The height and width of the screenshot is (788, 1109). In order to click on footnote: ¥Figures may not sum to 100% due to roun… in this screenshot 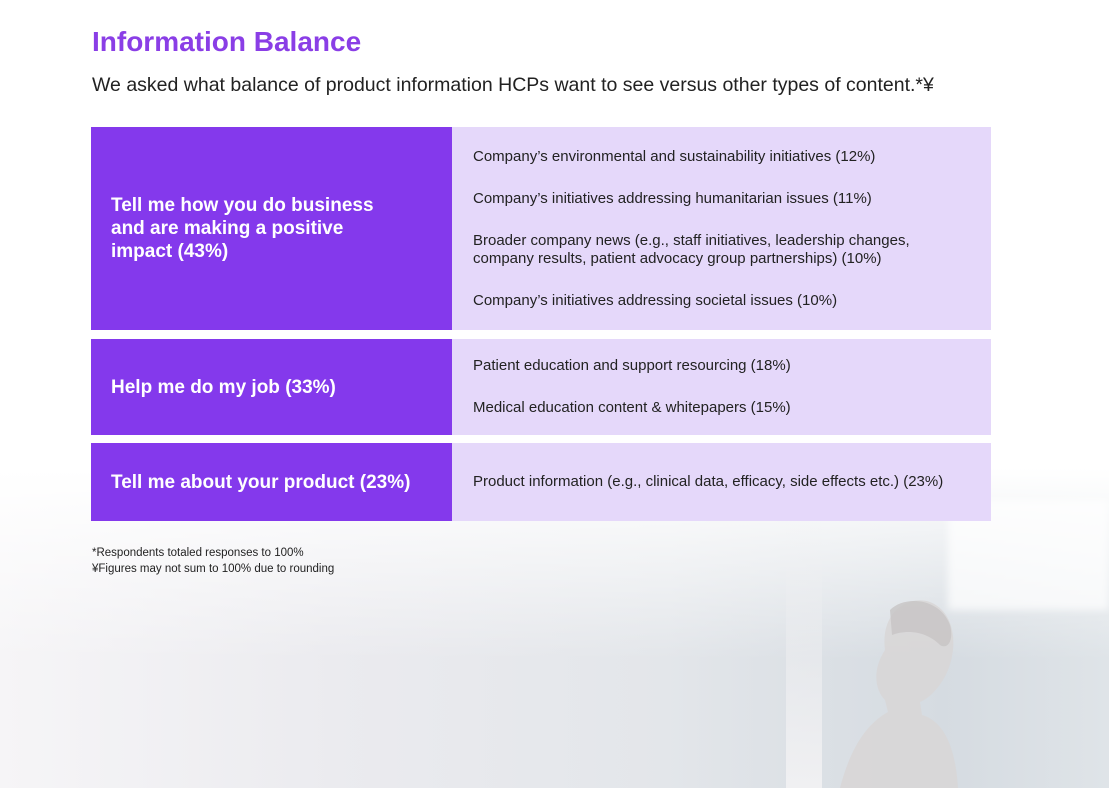, I will do `click(213, 569)`.